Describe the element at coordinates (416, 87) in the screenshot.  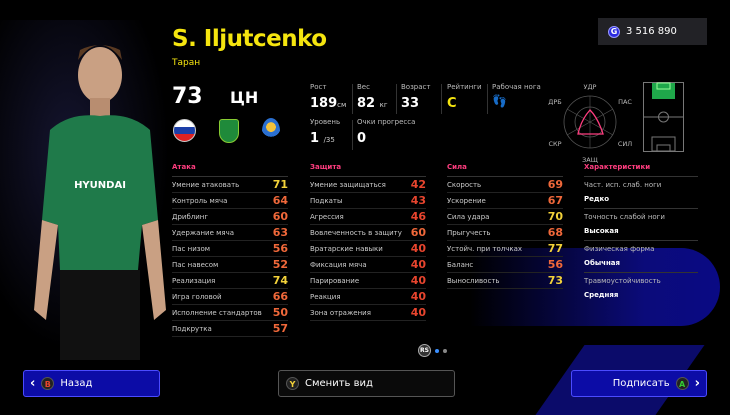
I see `age-label: Возраст` at that location.